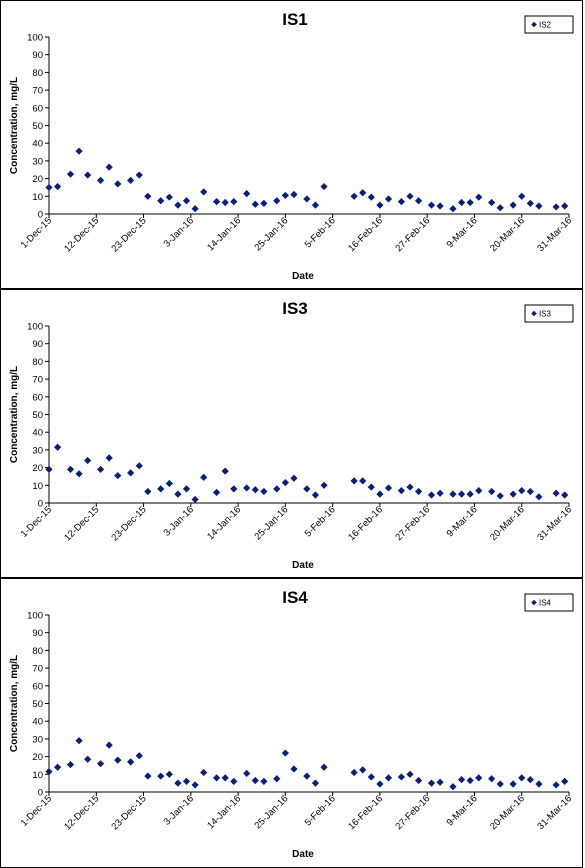 The image size is (585, 868). I want to click on x-tick-label: 27-Feb-16, so click(413, 234).